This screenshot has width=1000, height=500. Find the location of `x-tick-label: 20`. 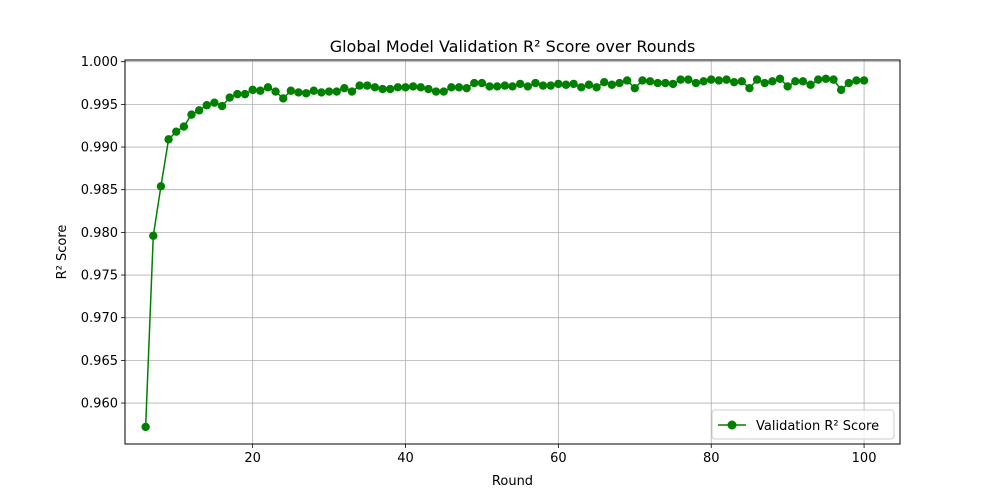

x-tick-label: 20 is located at coordinates (252, 458).